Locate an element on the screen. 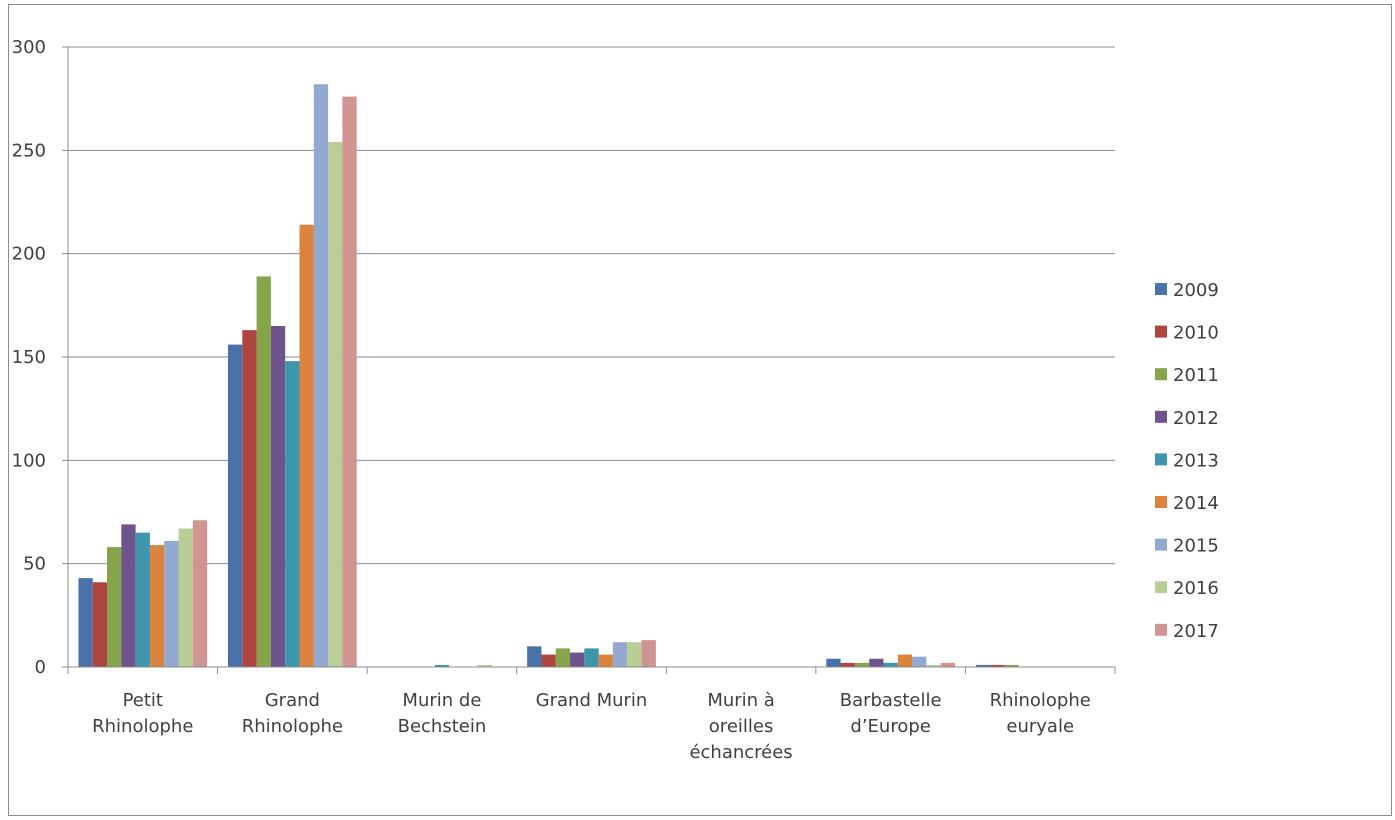 The width and height of the screenshot is (1395, 820). legend-label-2009: 2009 is located at coordinates (1196, 290).